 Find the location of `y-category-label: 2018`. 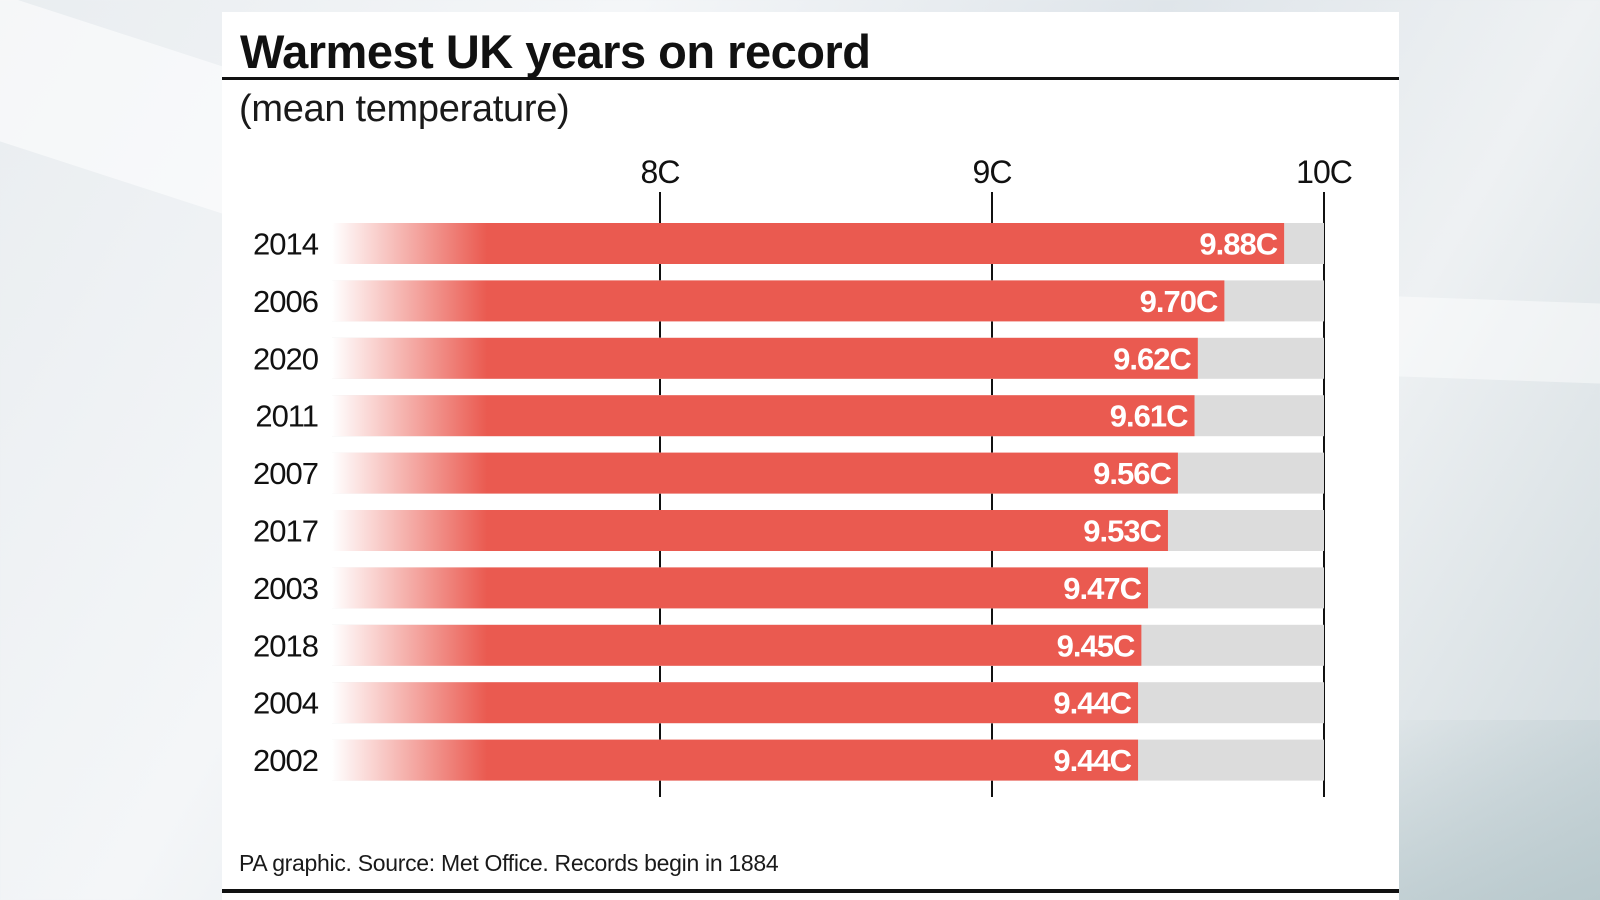

y-category-label: 2018 is located at coordinates (285, 645).